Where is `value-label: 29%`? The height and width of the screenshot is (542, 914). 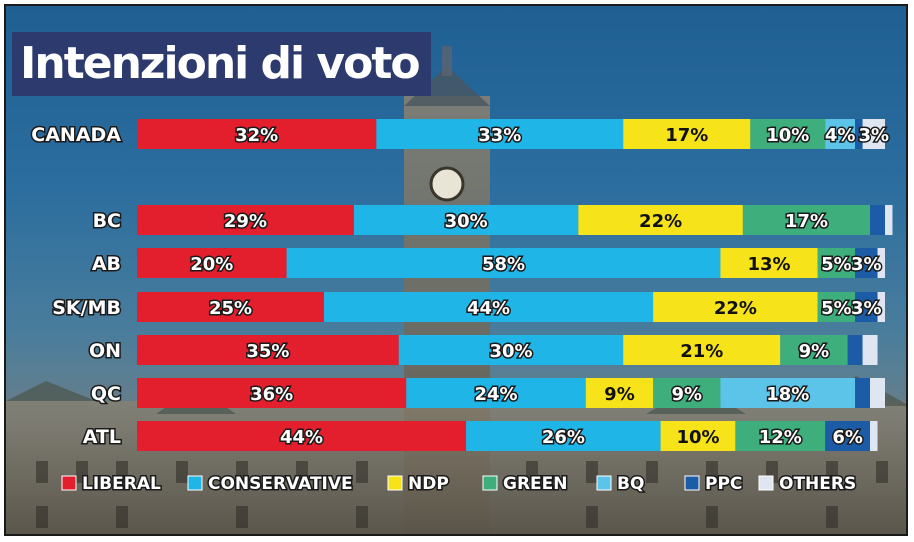
value-label: 29% is located at coordinates (245, 221).